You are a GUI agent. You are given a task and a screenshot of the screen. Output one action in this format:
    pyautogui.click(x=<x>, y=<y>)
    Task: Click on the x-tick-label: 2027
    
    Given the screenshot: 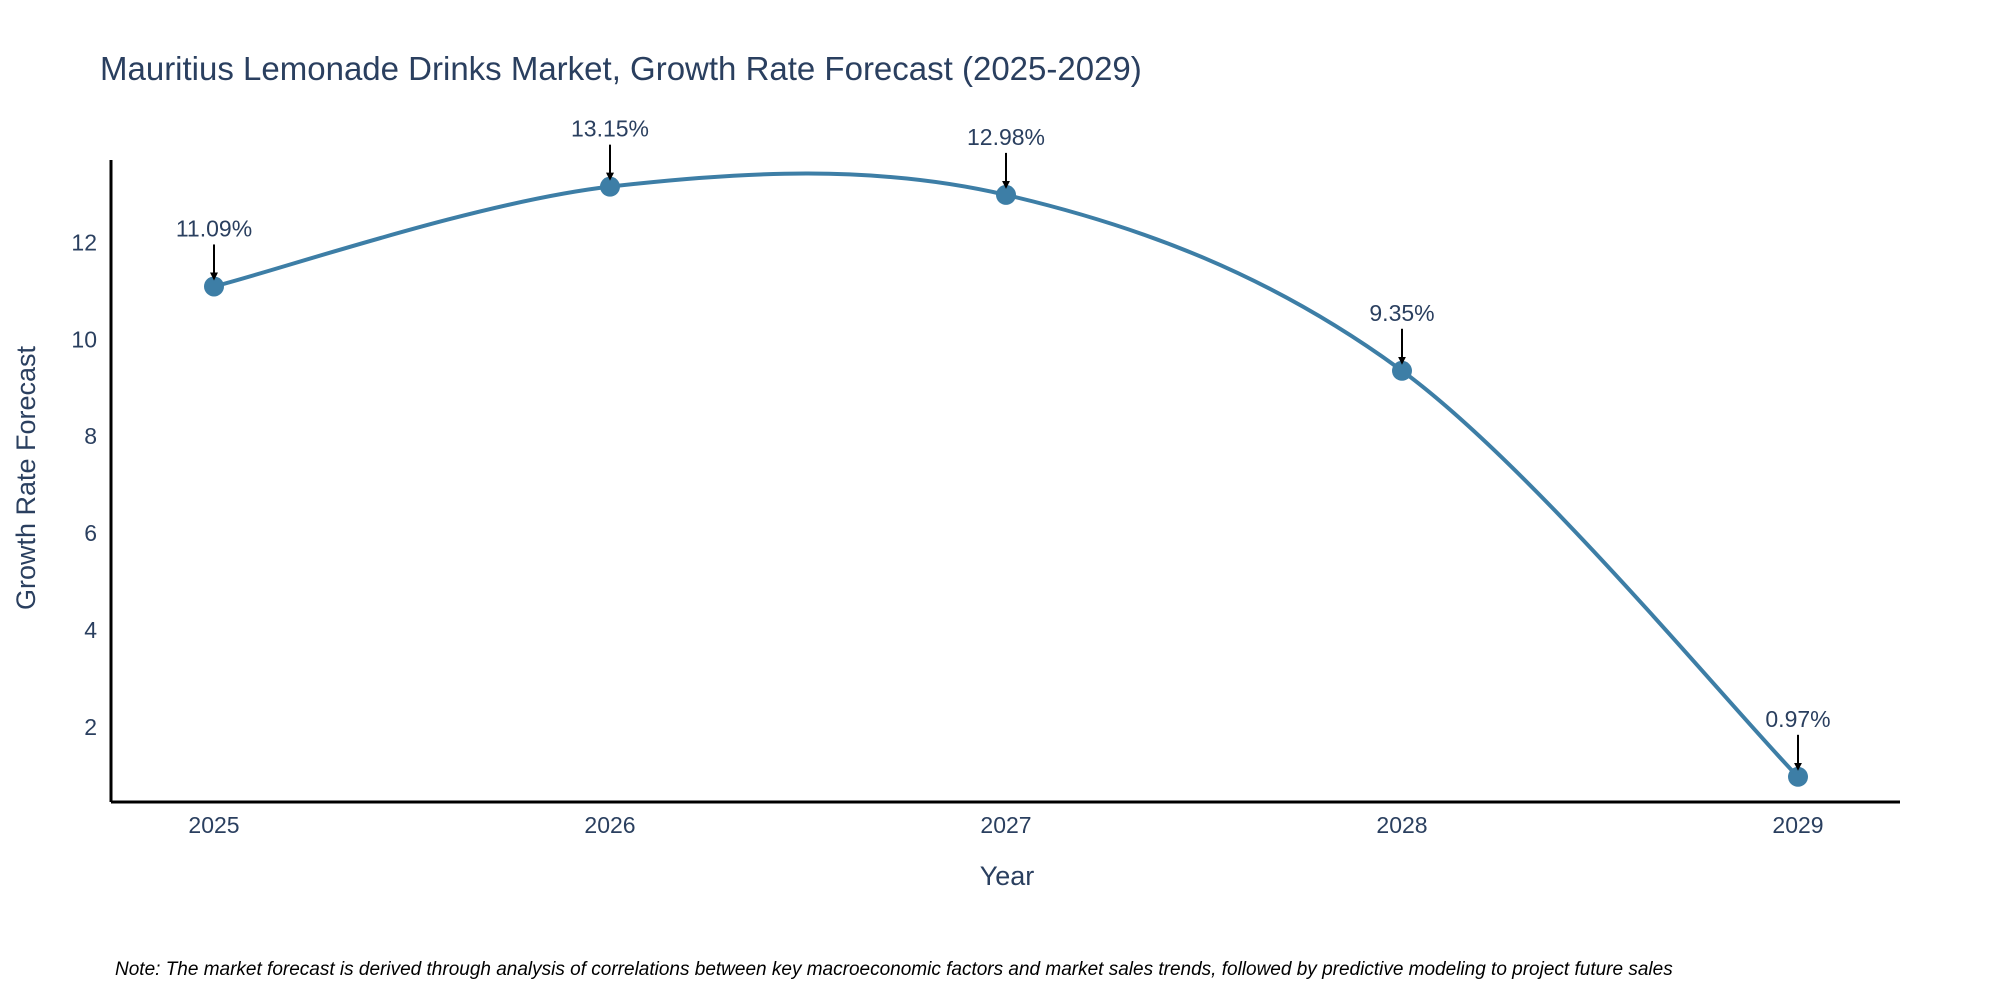 What is the action you would take?
    pyautogui.click(x=1005, y=825)
    